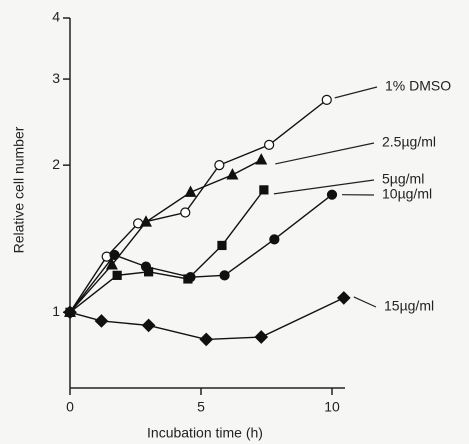 This screenshot has width=469, height=444. I want to click on series-label: 2.5µg/ml, so click(409, 142).